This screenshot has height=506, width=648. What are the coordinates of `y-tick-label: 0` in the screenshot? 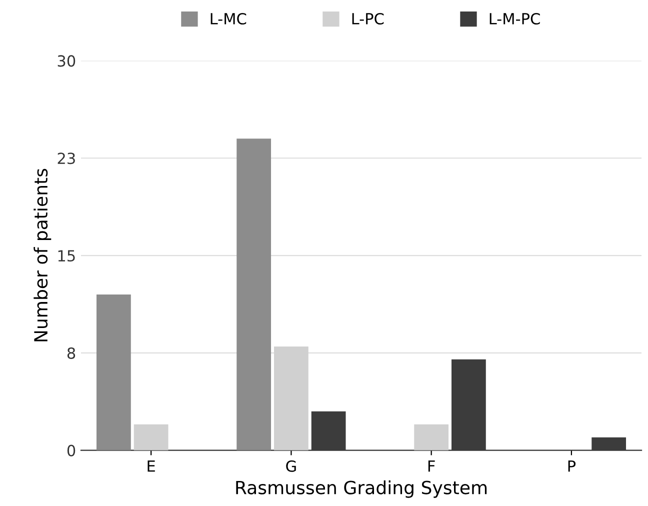 It's located at (71, 450).